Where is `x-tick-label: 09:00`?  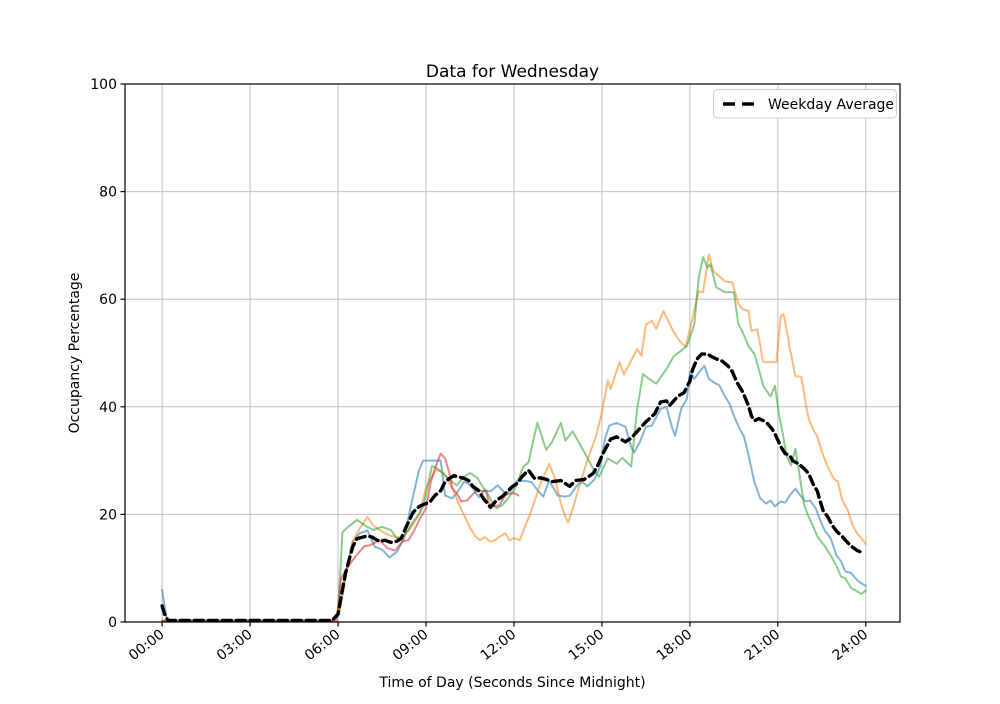
x-tick-label: 09:00 is located at coordinates (411, 645).